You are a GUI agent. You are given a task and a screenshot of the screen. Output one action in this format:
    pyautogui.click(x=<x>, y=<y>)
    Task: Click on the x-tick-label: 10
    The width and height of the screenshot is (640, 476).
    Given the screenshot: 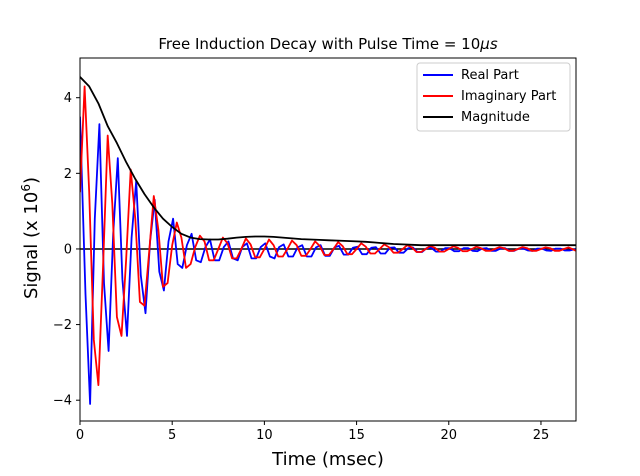 What is the action you would take?
    pyautogui.click(x=264, y=435)
    